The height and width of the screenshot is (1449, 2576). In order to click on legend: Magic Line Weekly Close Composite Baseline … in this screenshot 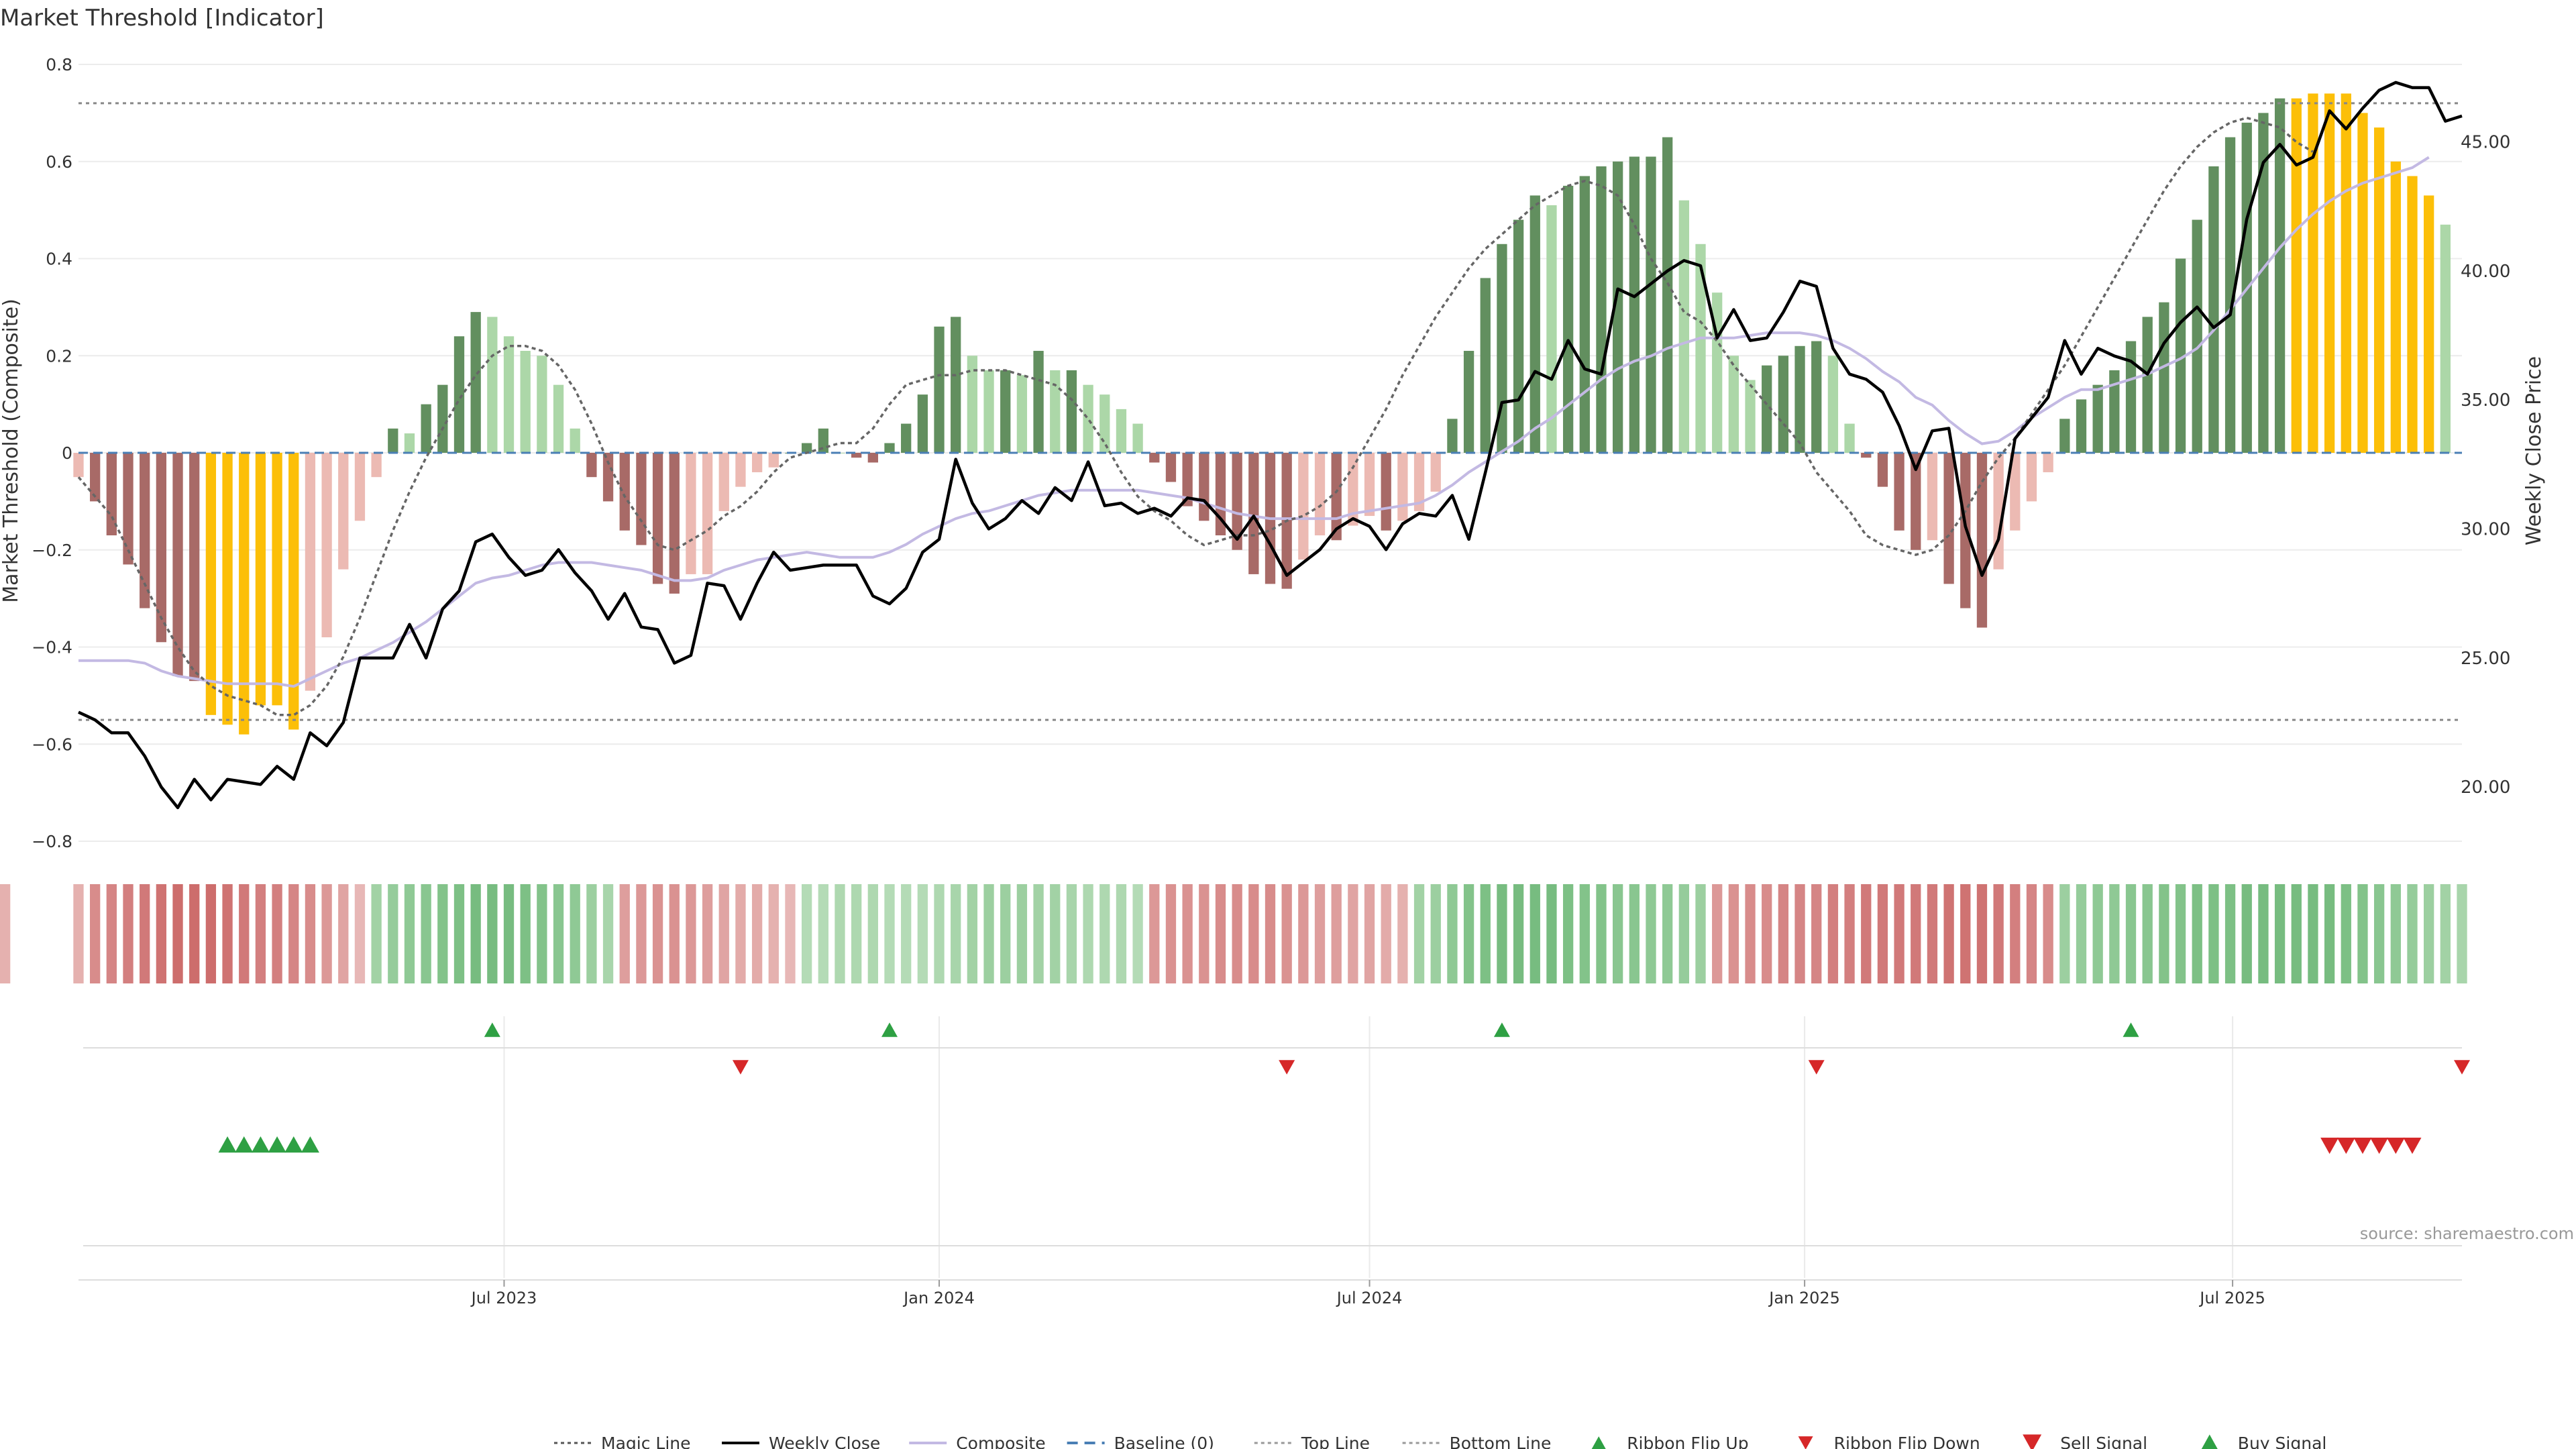, I will do `click(1440, 1441)`.